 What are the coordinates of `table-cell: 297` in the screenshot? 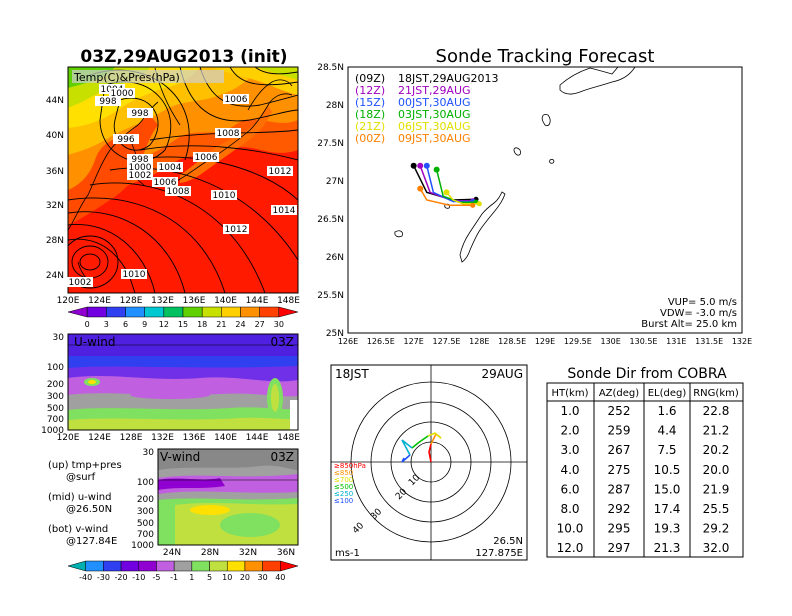 It's located at (619, 548).